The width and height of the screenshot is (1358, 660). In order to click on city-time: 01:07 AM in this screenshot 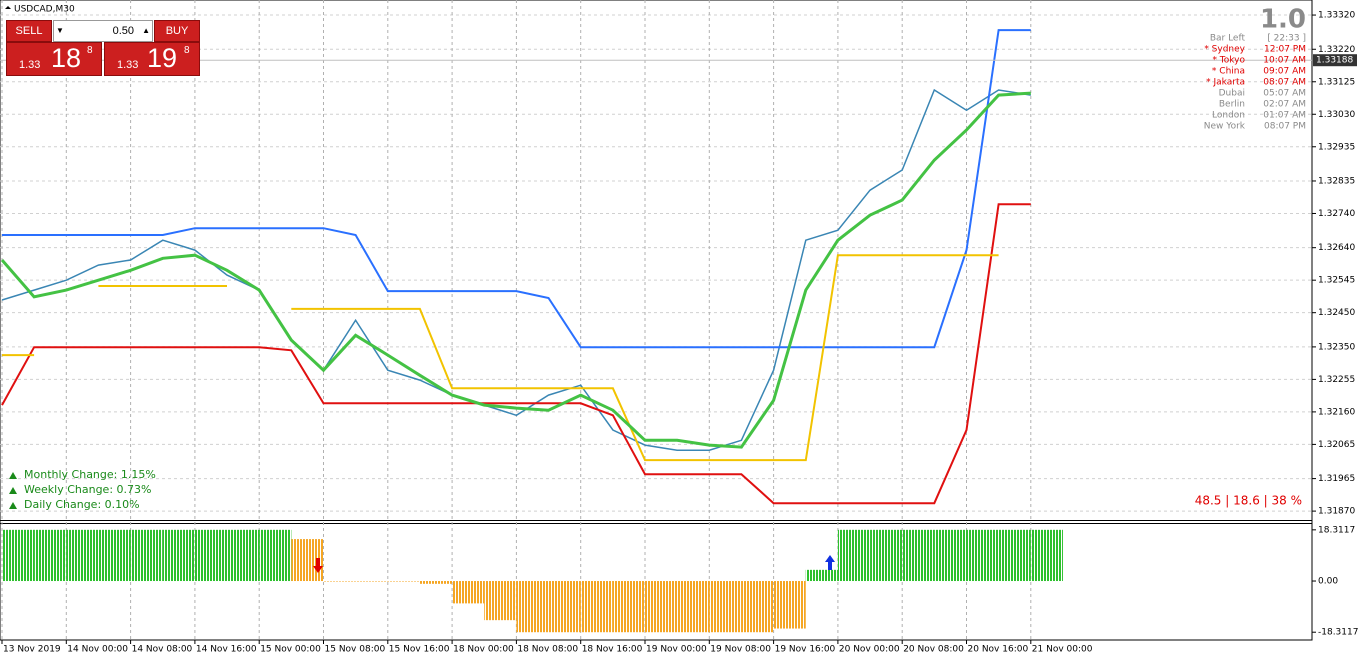, I will do `click(1284, 116)`.